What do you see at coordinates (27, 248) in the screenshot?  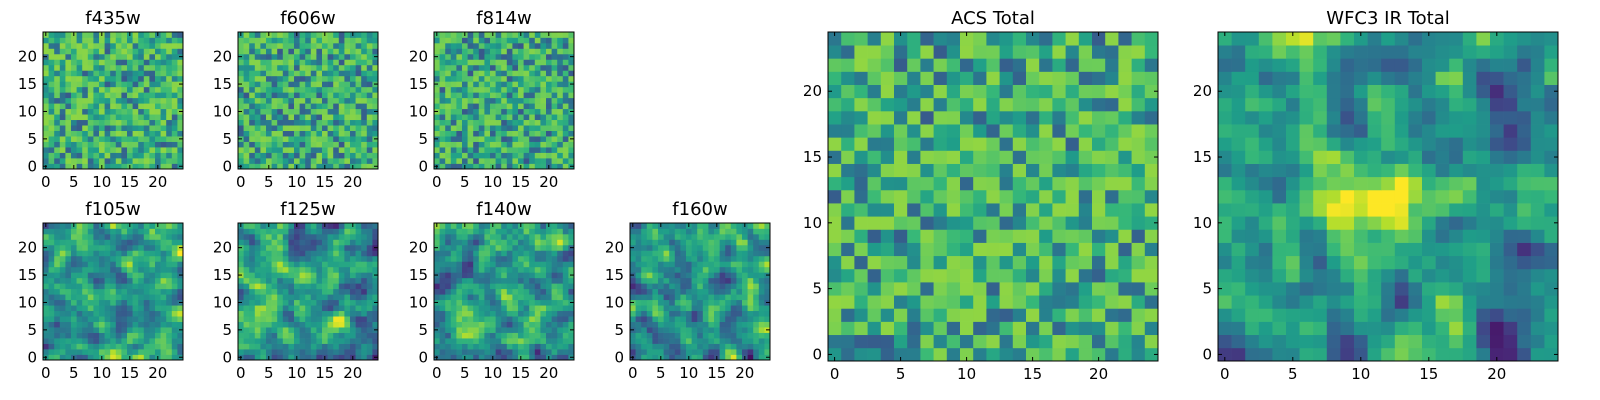 I see `y-tick-label: 20` at bounding box center [27, 248].